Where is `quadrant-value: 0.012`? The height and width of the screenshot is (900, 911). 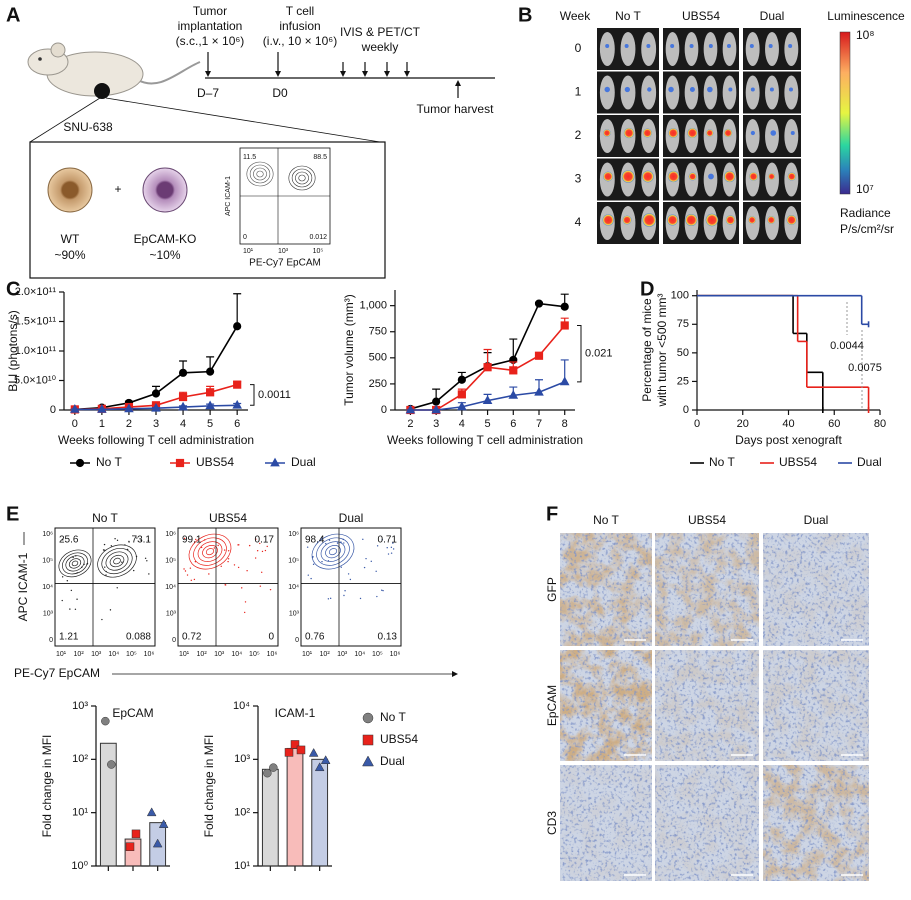 quadrant-value: 0.012 is located at coordinates (318, 237).